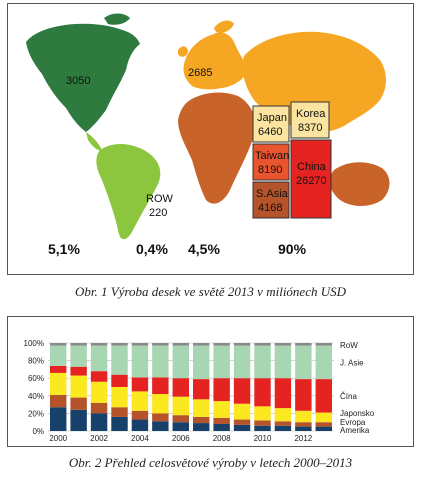 The width and height of the screenshot is (421, 490). Describe the element at coordinates (270, 132) in the screenshot. I see `japan-value: 6460` at that location.